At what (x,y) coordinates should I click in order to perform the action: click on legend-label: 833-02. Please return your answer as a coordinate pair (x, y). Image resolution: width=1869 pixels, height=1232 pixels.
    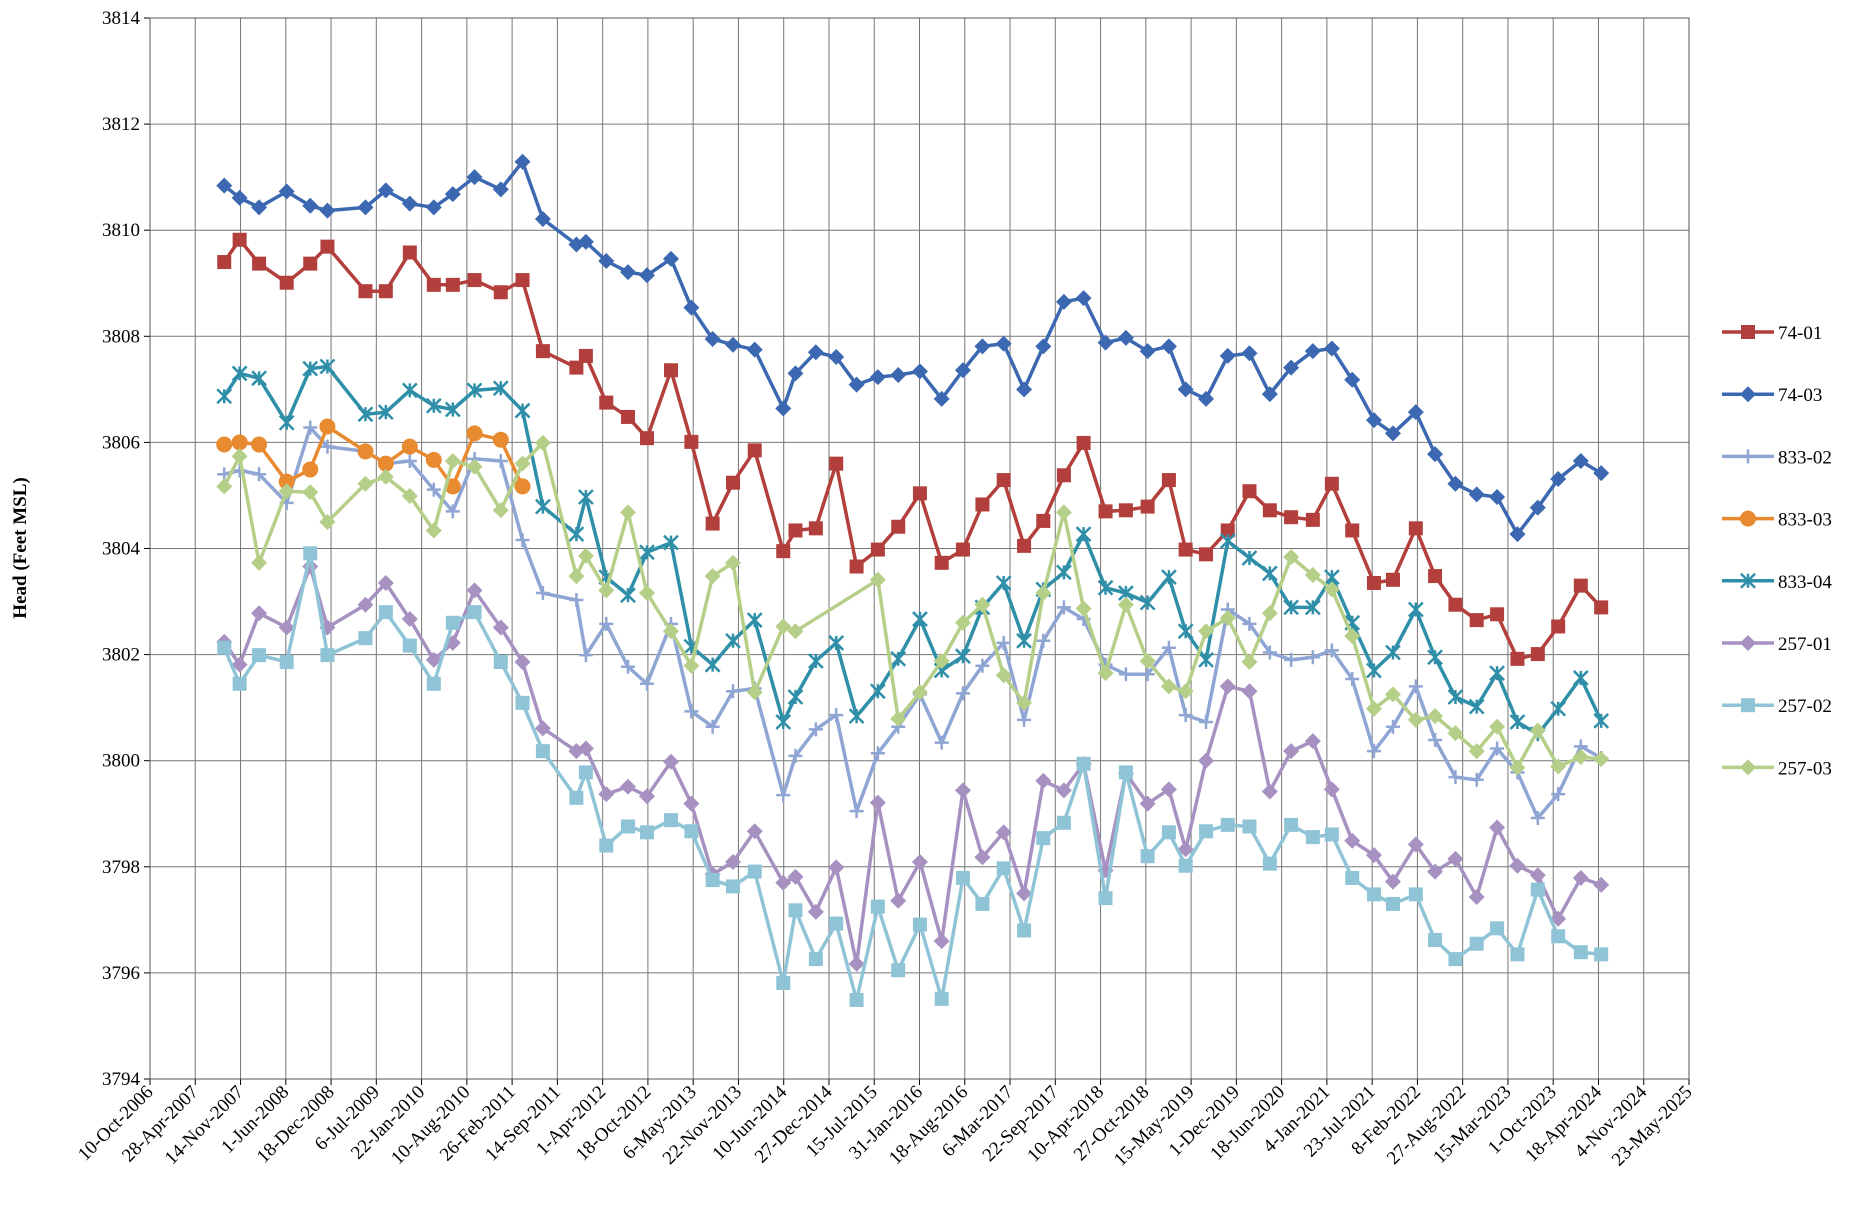
    Looking at the image, I should click on (1805, 457).